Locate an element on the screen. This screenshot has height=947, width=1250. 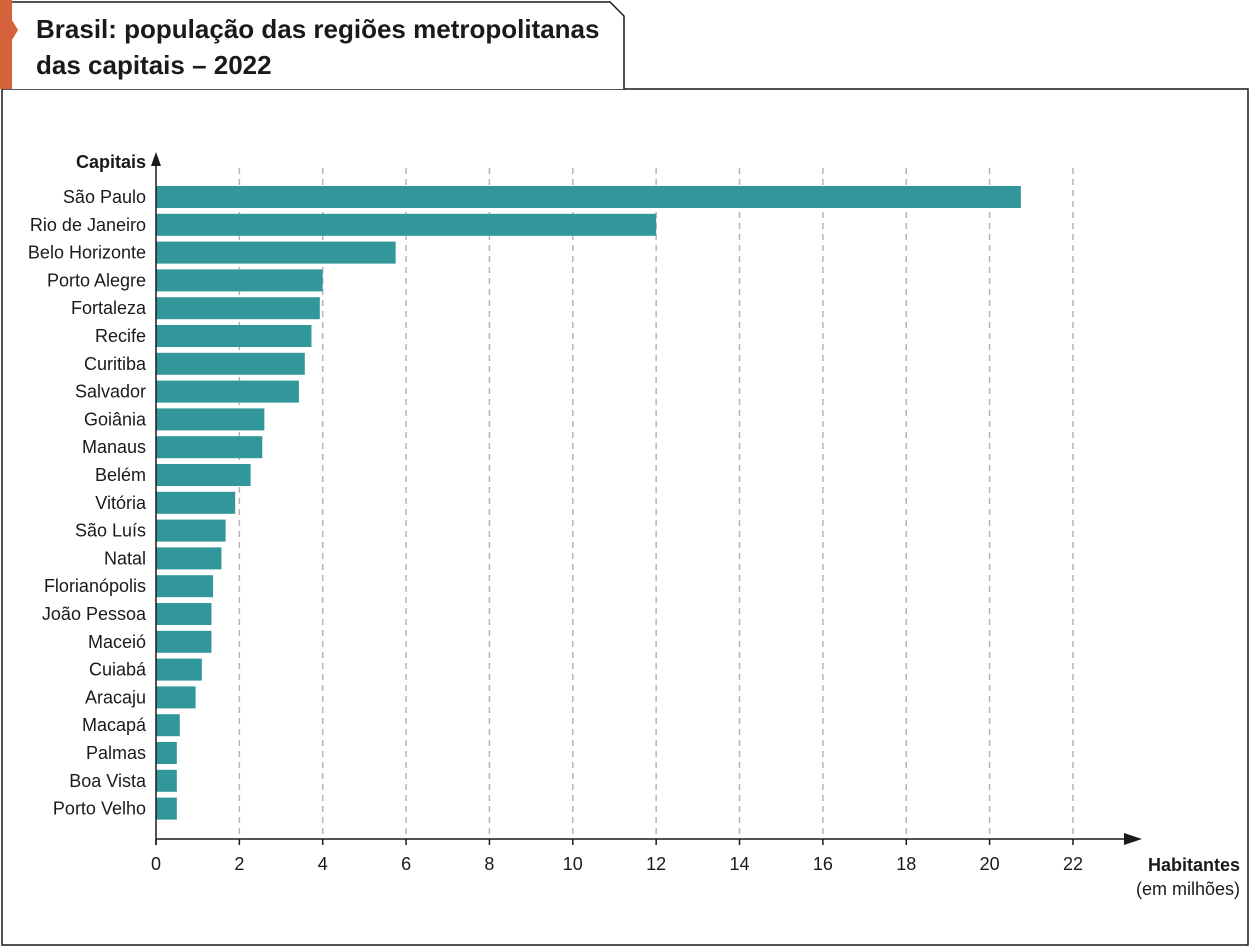
category-label: Goiânia is located at coordinates (115, 419).